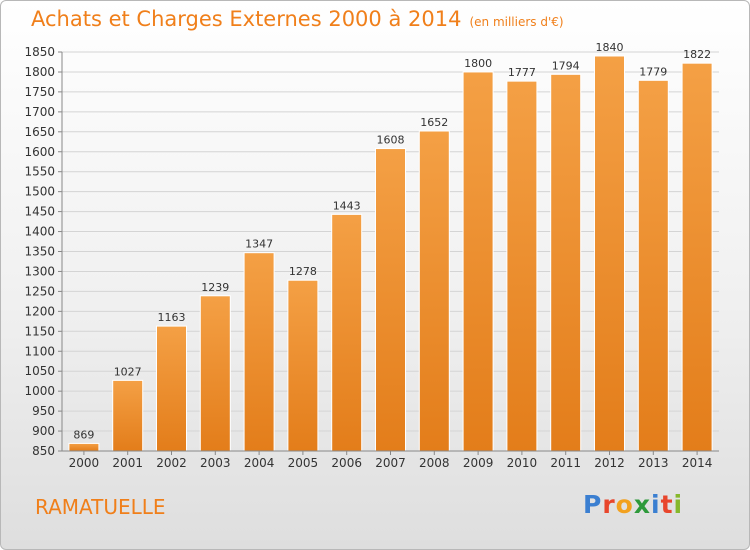 The width and height of the screenshot is (750, 550). Describe the element at coordinates (171, 463) in the screenshot. I see `x-tick-label: 2002` at that location.